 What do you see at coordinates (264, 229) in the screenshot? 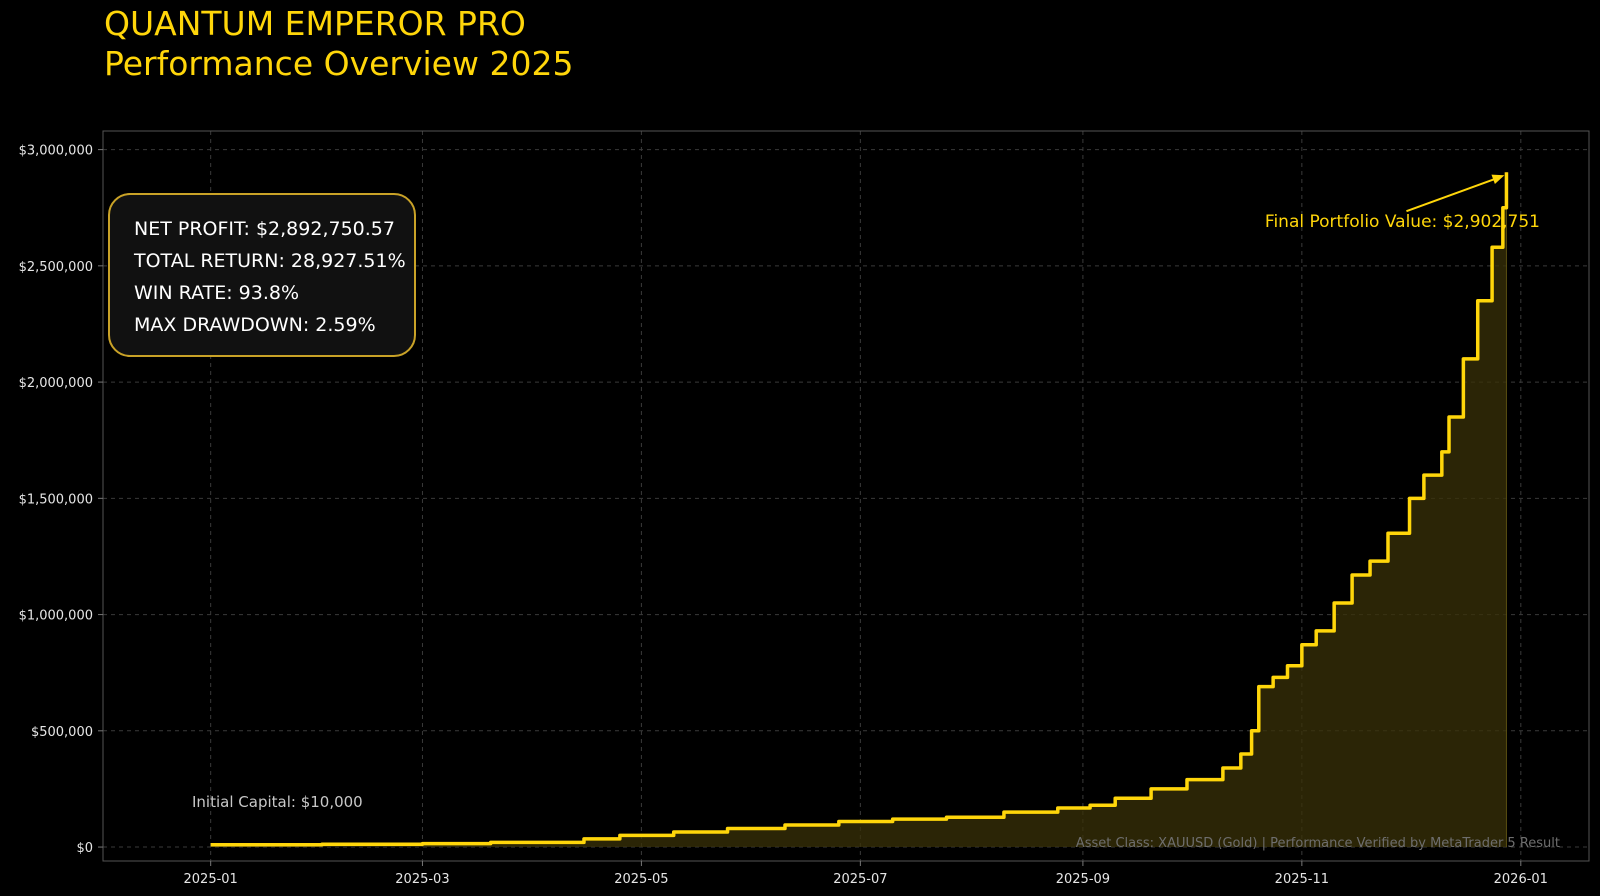
I see `net-profit-stat: NET PROFIT: $2,892,750.57` at bounding box center [264, 229].